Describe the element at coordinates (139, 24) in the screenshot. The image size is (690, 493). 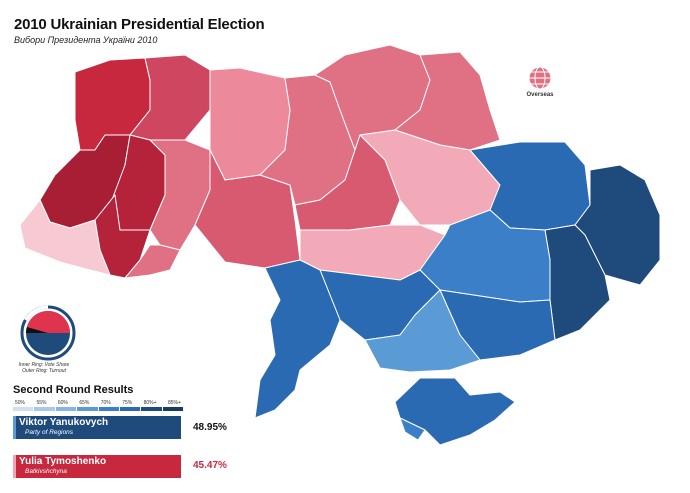
I see `map-title: 2010 Ukrainian Presidential Election` at that location.